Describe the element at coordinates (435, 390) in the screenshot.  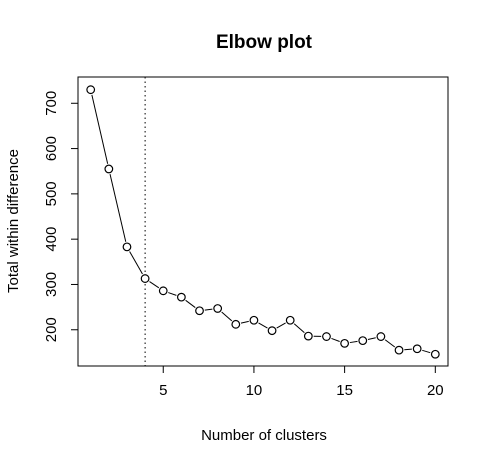
I see `x-tick-label: 20` at that location.